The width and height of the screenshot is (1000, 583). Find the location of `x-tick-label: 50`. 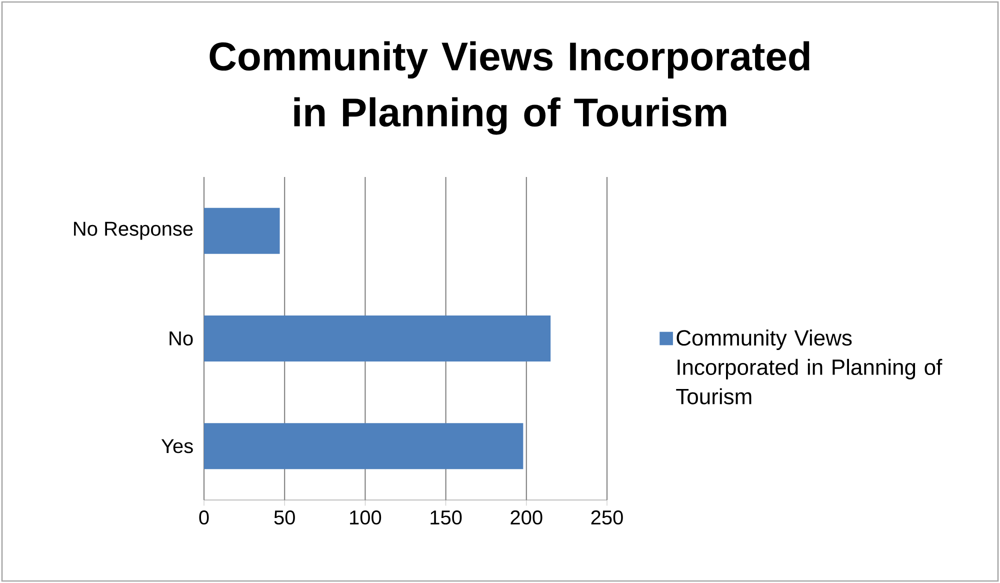

x-tick-label: 50 is located at coordinates (284, 517).